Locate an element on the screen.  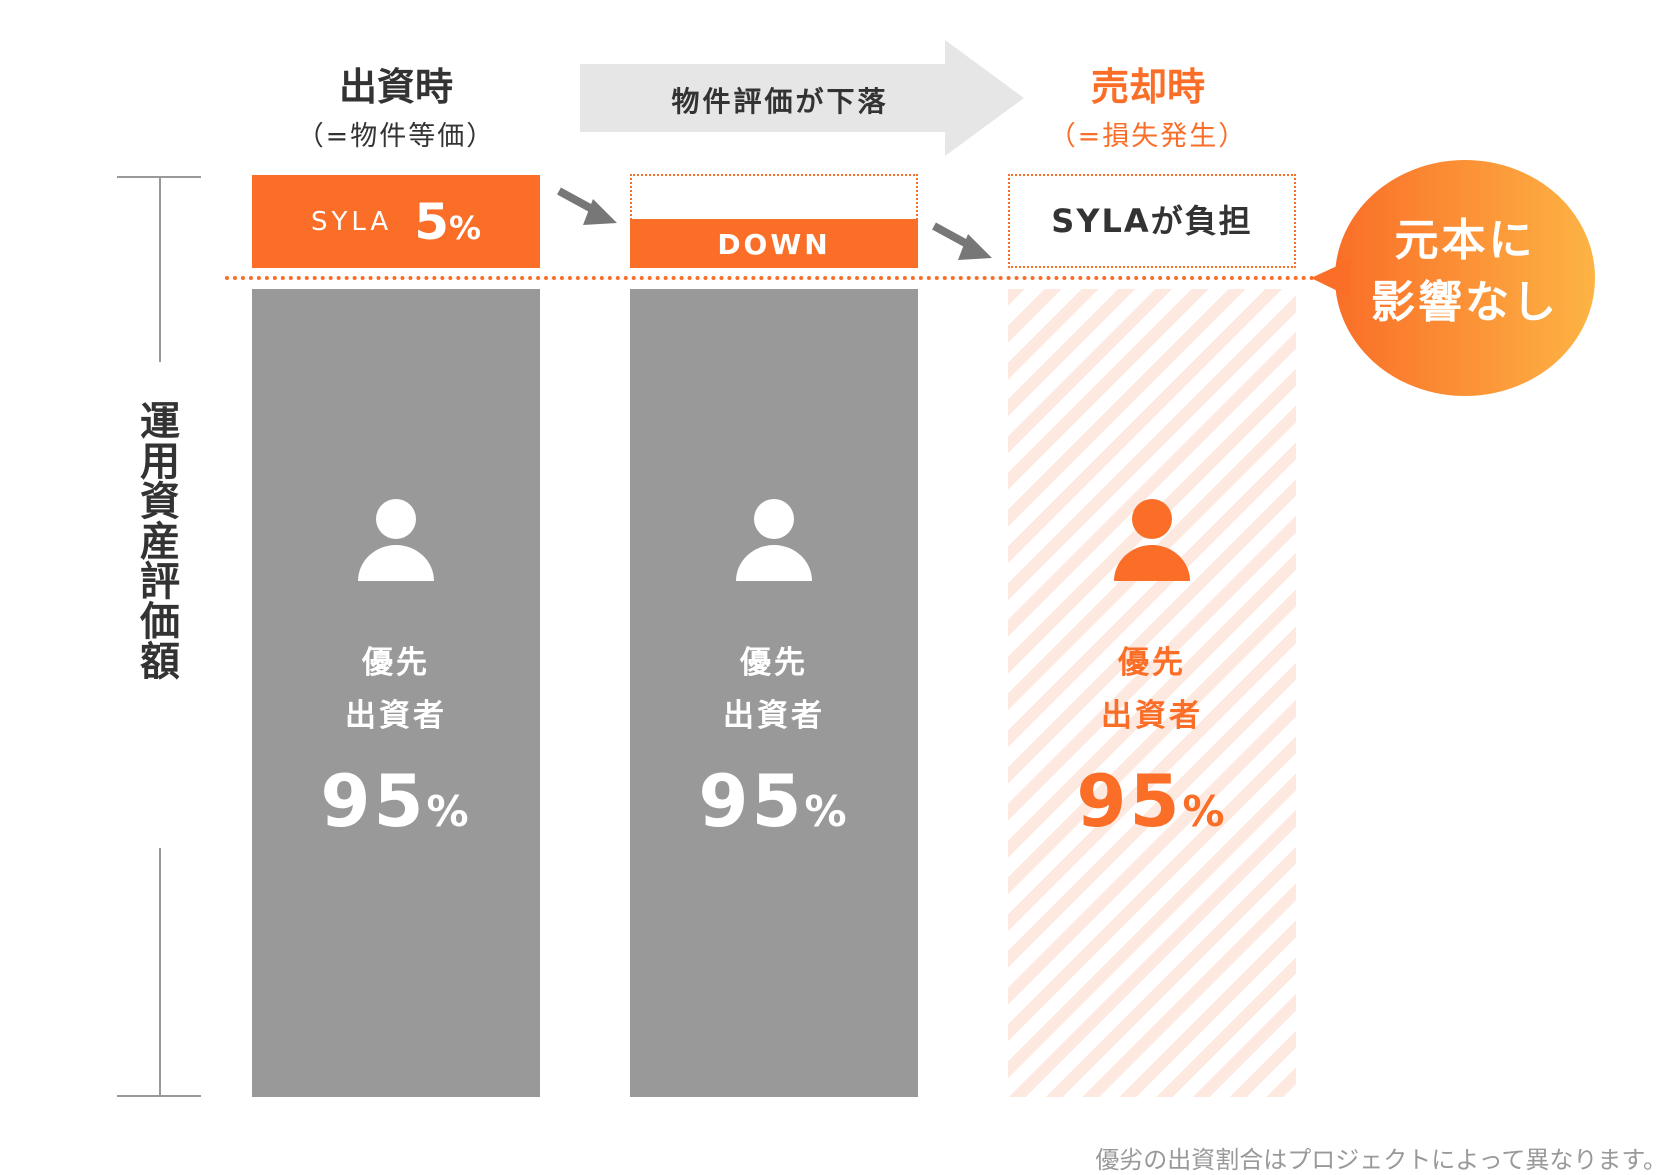
col3-subtitle: （=損失発生） is located at coordinates (1148, 136).